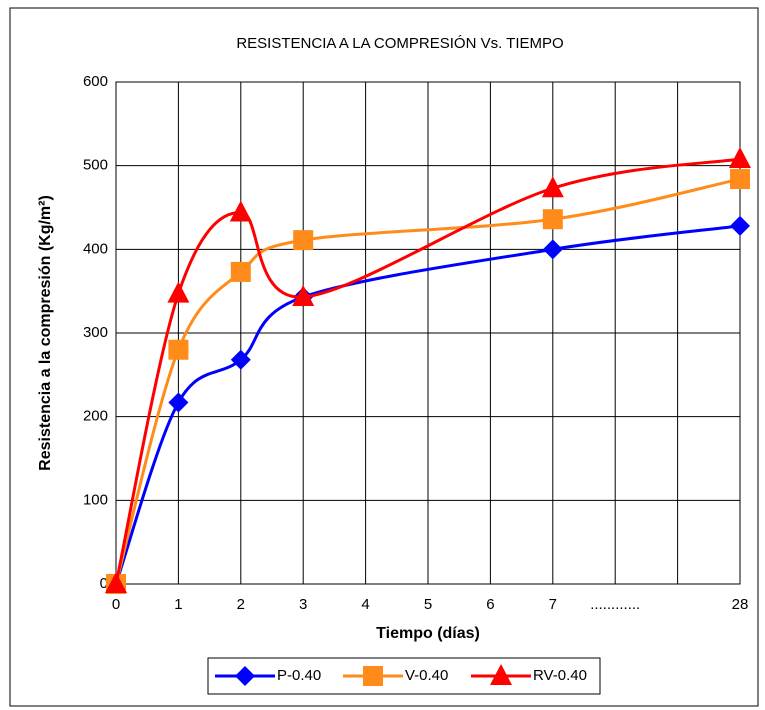  What do you see at coordinates (104, 583) in the screenshot?
I see `y-tick-label: 0` at bounding box center [104, 583].